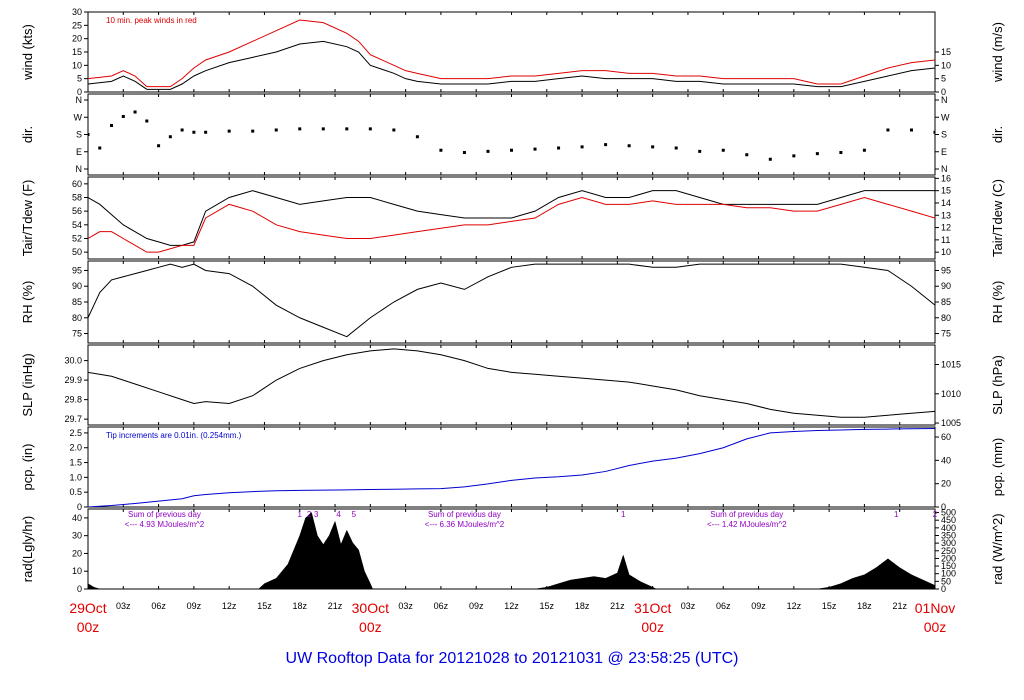 The width and height of the screenshot is (1024, 700). I want to click on x-date-label: 30Oct, so click(370, 608).